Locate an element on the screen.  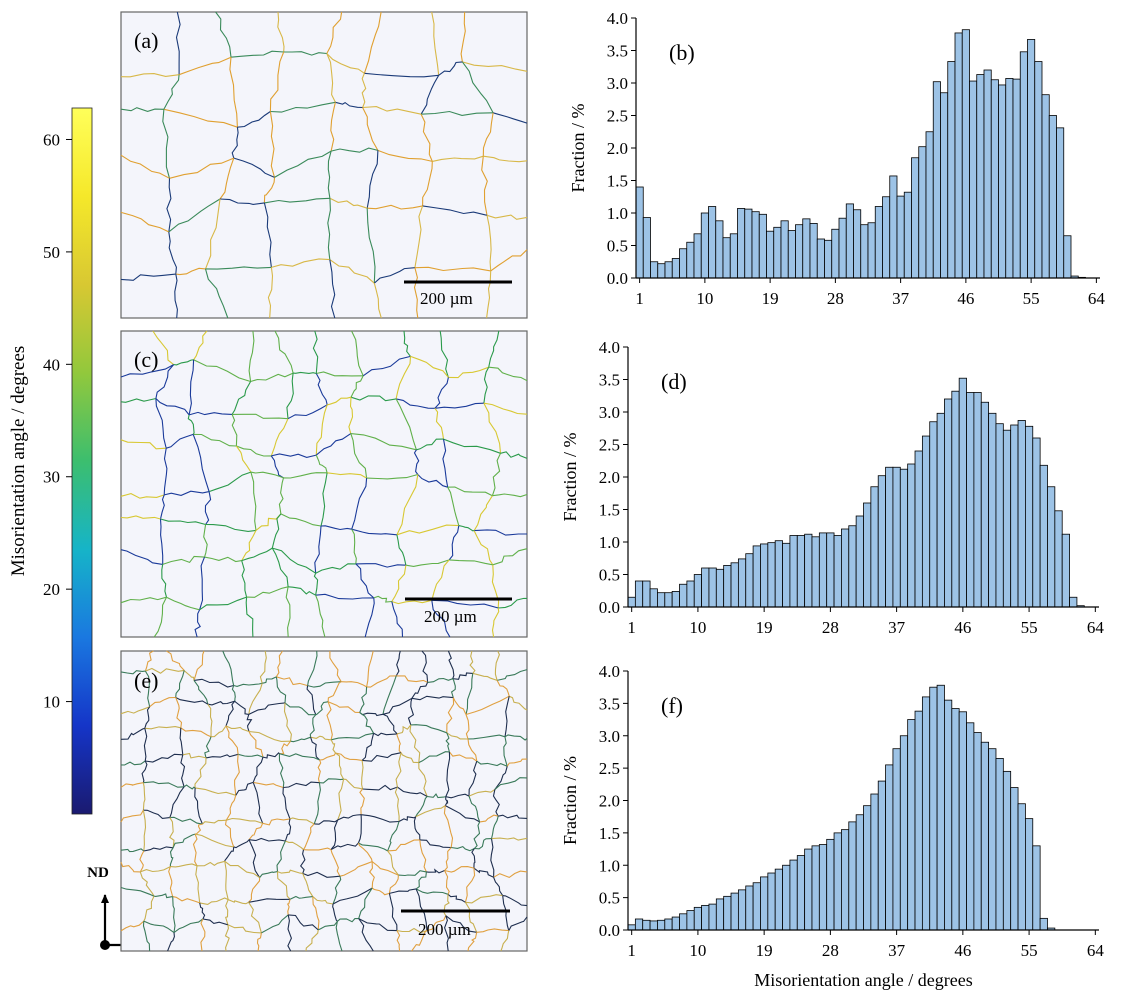
x-tick-label: 1 is located at coordinates (631, 627).